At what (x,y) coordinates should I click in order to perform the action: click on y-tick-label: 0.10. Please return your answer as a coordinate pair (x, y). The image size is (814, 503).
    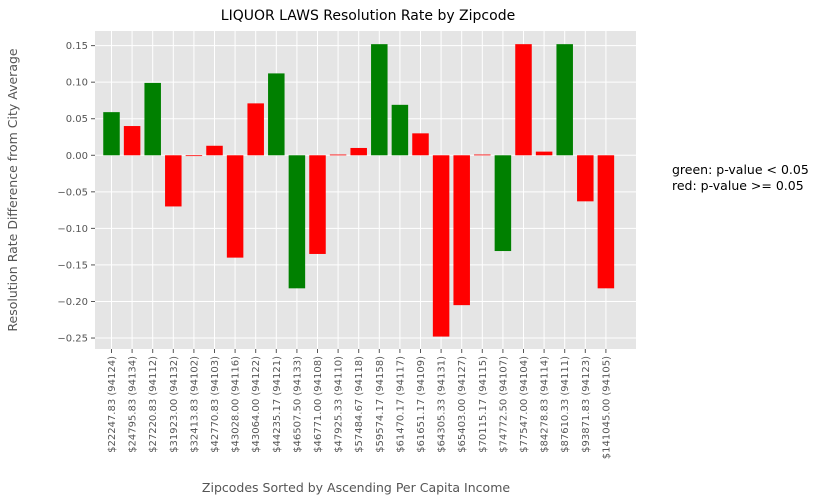
    Looking at the image, I should click on (77, 83).